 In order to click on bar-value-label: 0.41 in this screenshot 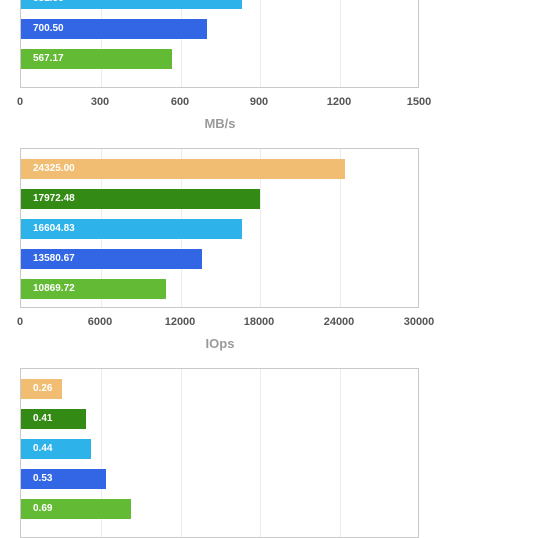, I will do `click(43, 418)`.